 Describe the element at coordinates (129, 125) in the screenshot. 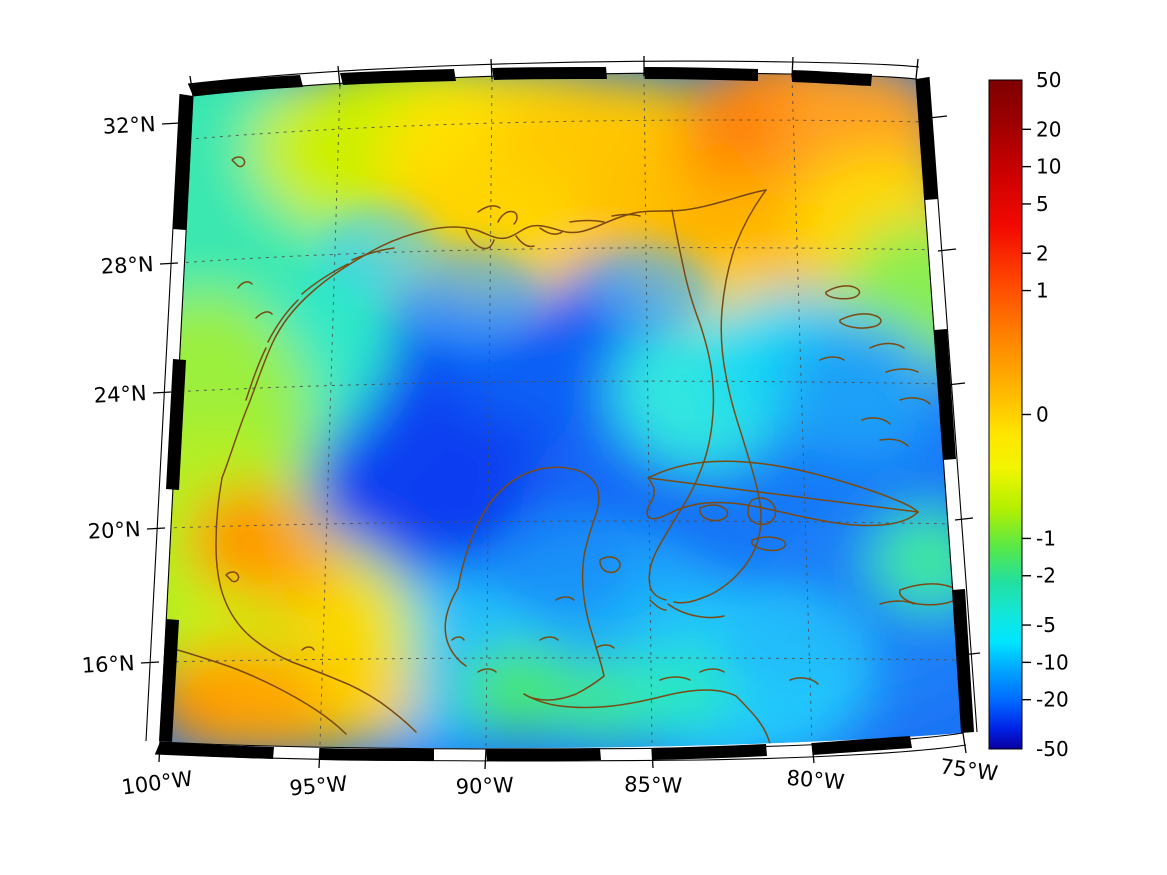

I see `lat-label-32: 32°N` at that location.